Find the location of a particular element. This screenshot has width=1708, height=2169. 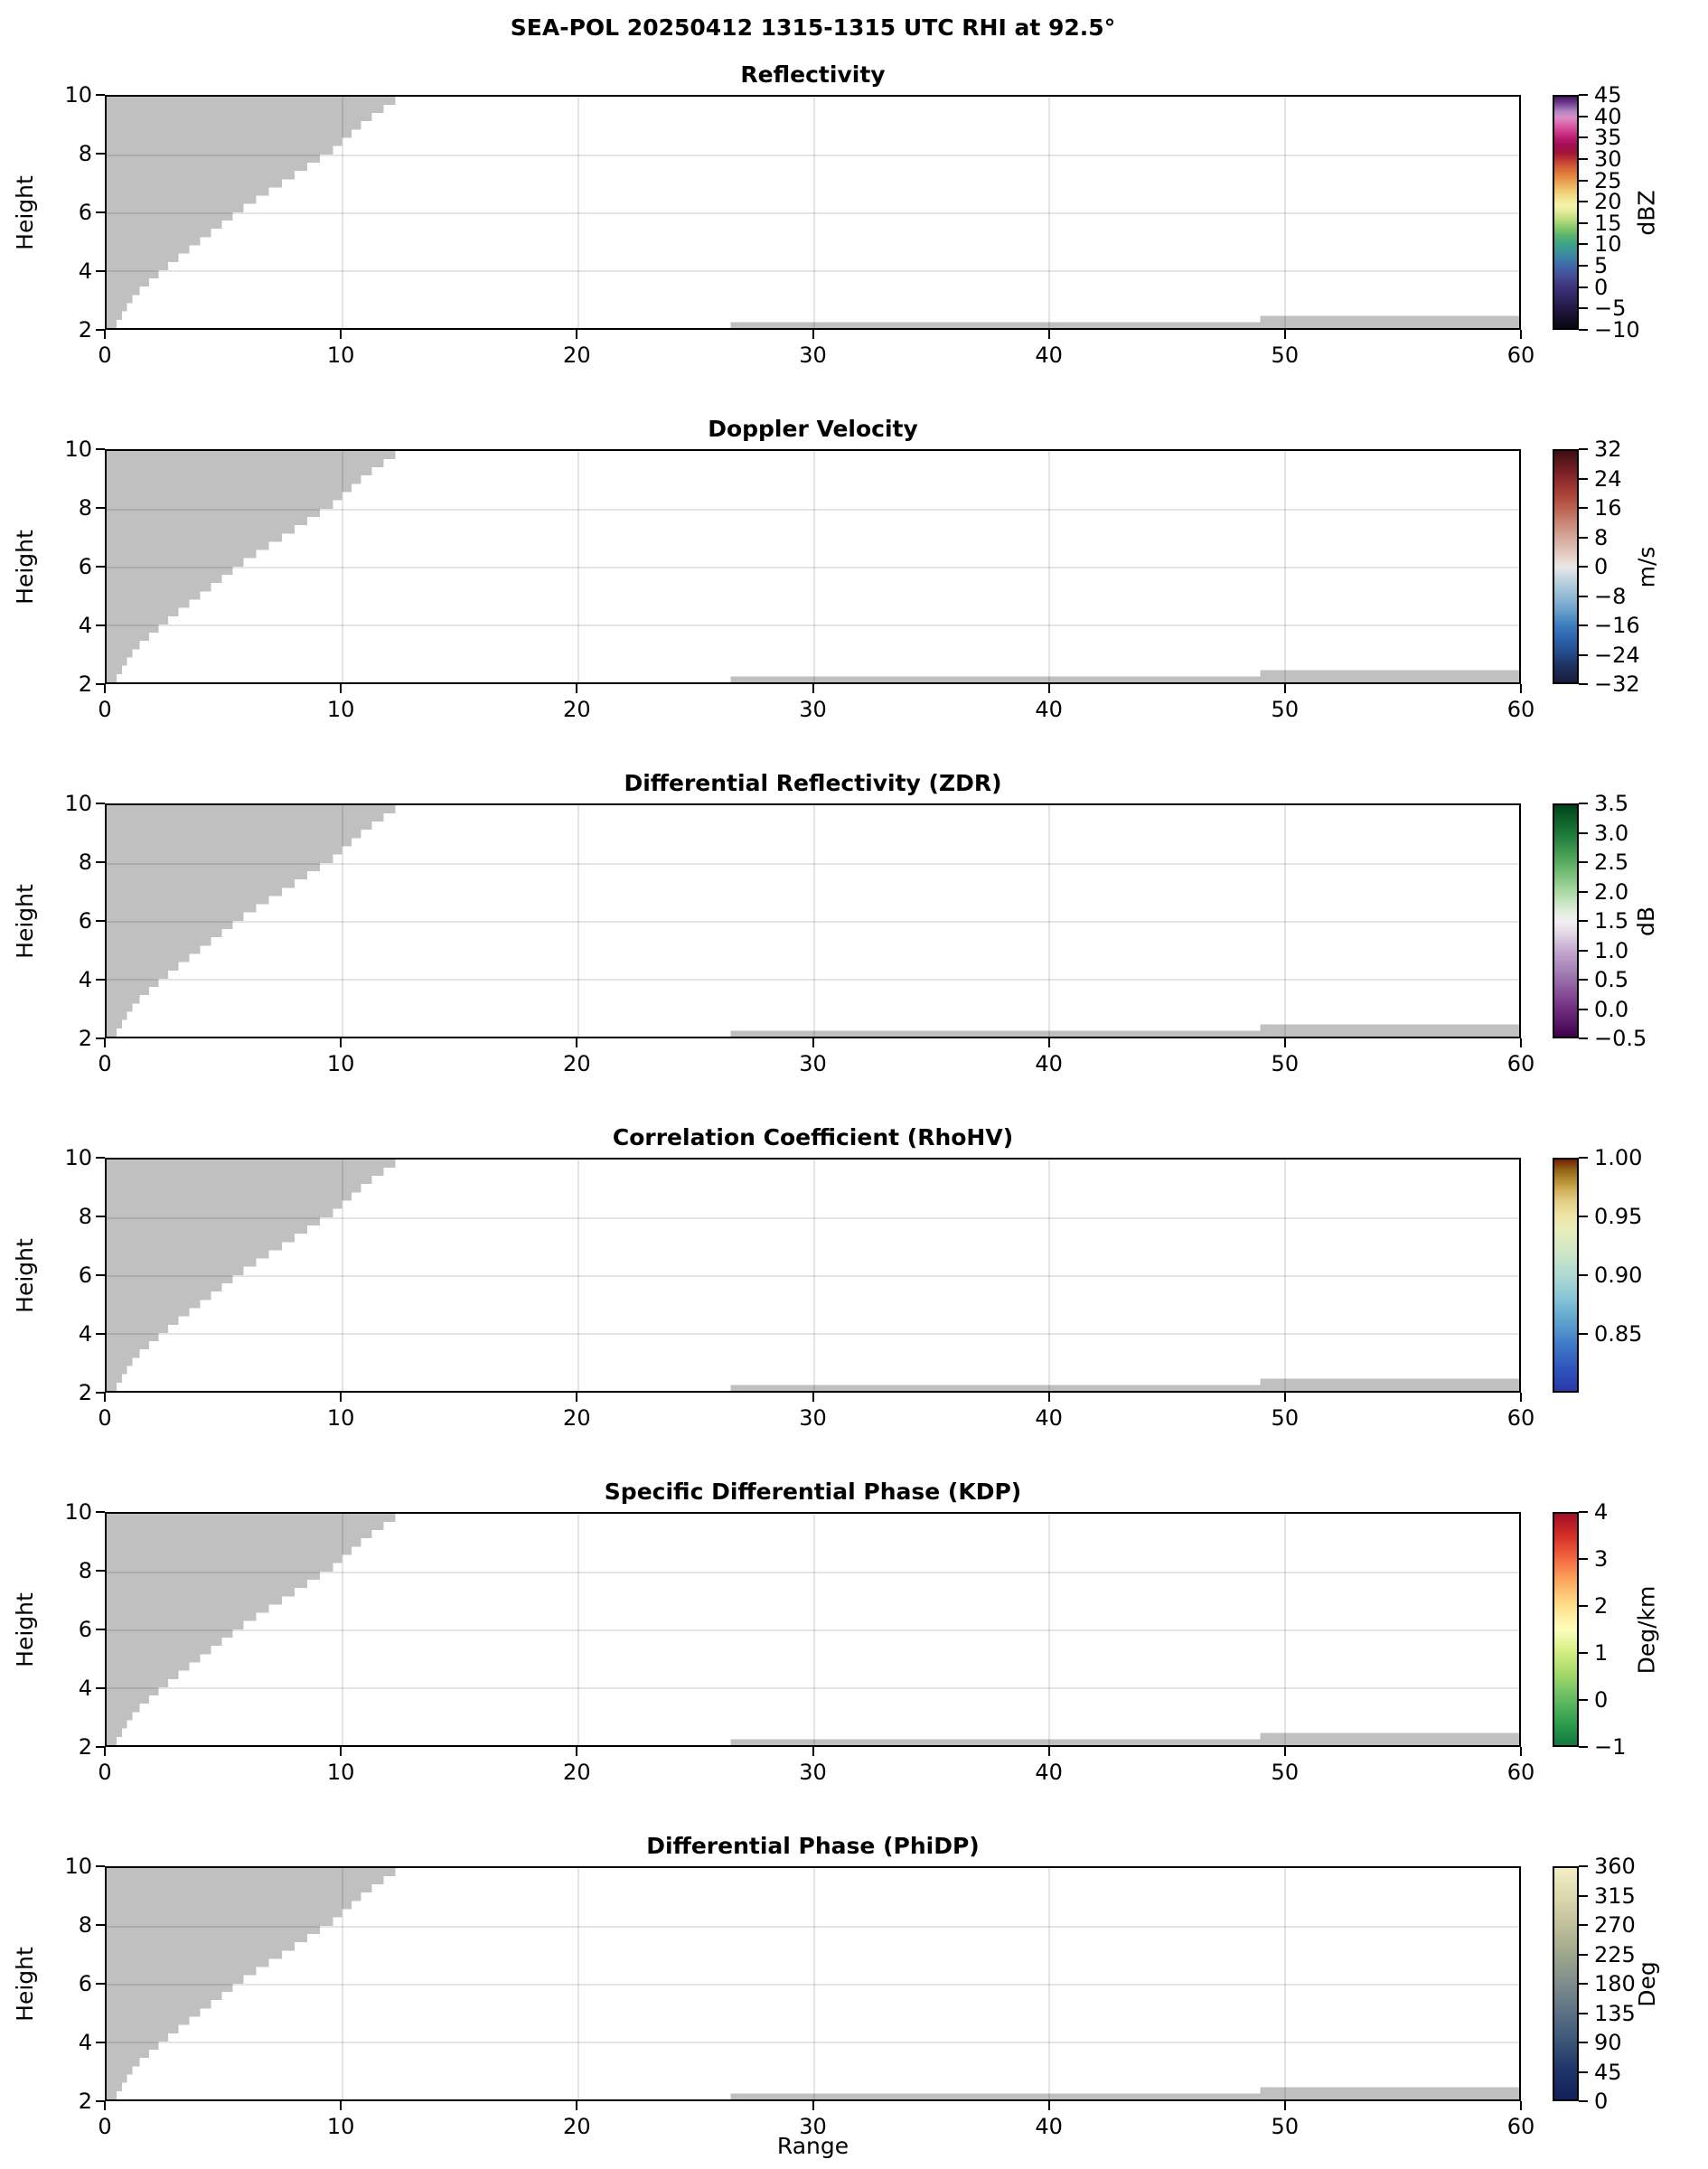

x-tick-label: 0 is located at coordinates (105, 356).